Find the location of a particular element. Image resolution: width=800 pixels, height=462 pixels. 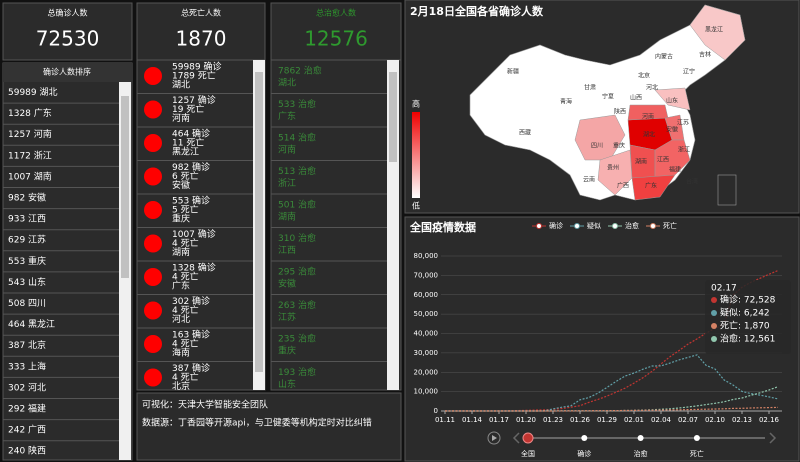

rank-row: 982 安徽 is located at coordinates (27, 198).